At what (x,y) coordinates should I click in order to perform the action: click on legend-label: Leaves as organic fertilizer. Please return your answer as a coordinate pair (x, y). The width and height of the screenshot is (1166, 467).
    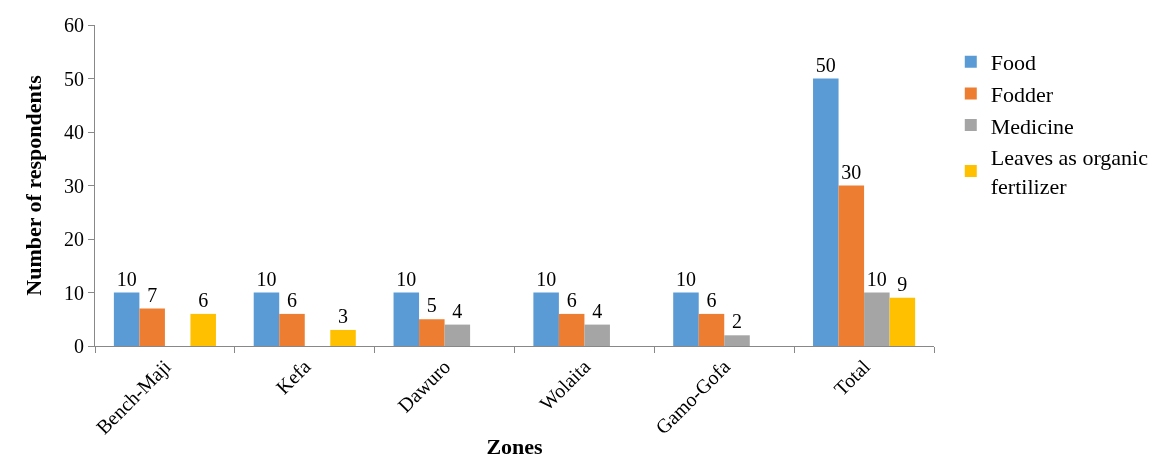
    Looking at the image, I should click on (1069, 172).